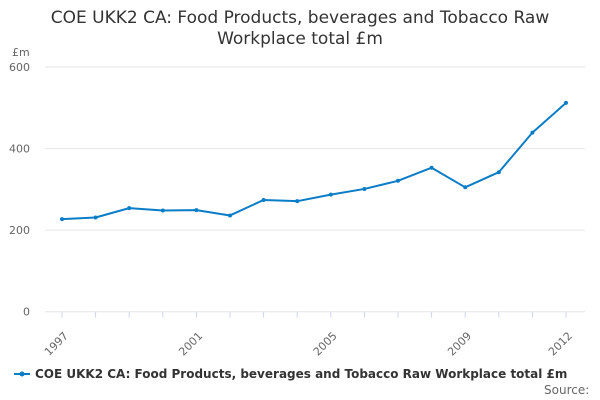 This screenshot has width=600, height=400. I want to click on source-label: Source:, so click(567, 390).